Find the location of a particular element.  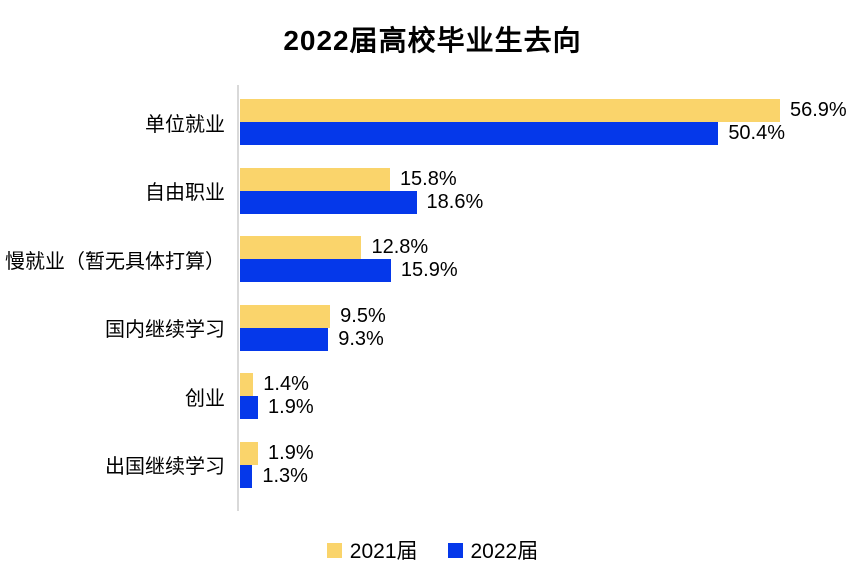

bar-line: 1.4% is located at coordinates (552, 384).